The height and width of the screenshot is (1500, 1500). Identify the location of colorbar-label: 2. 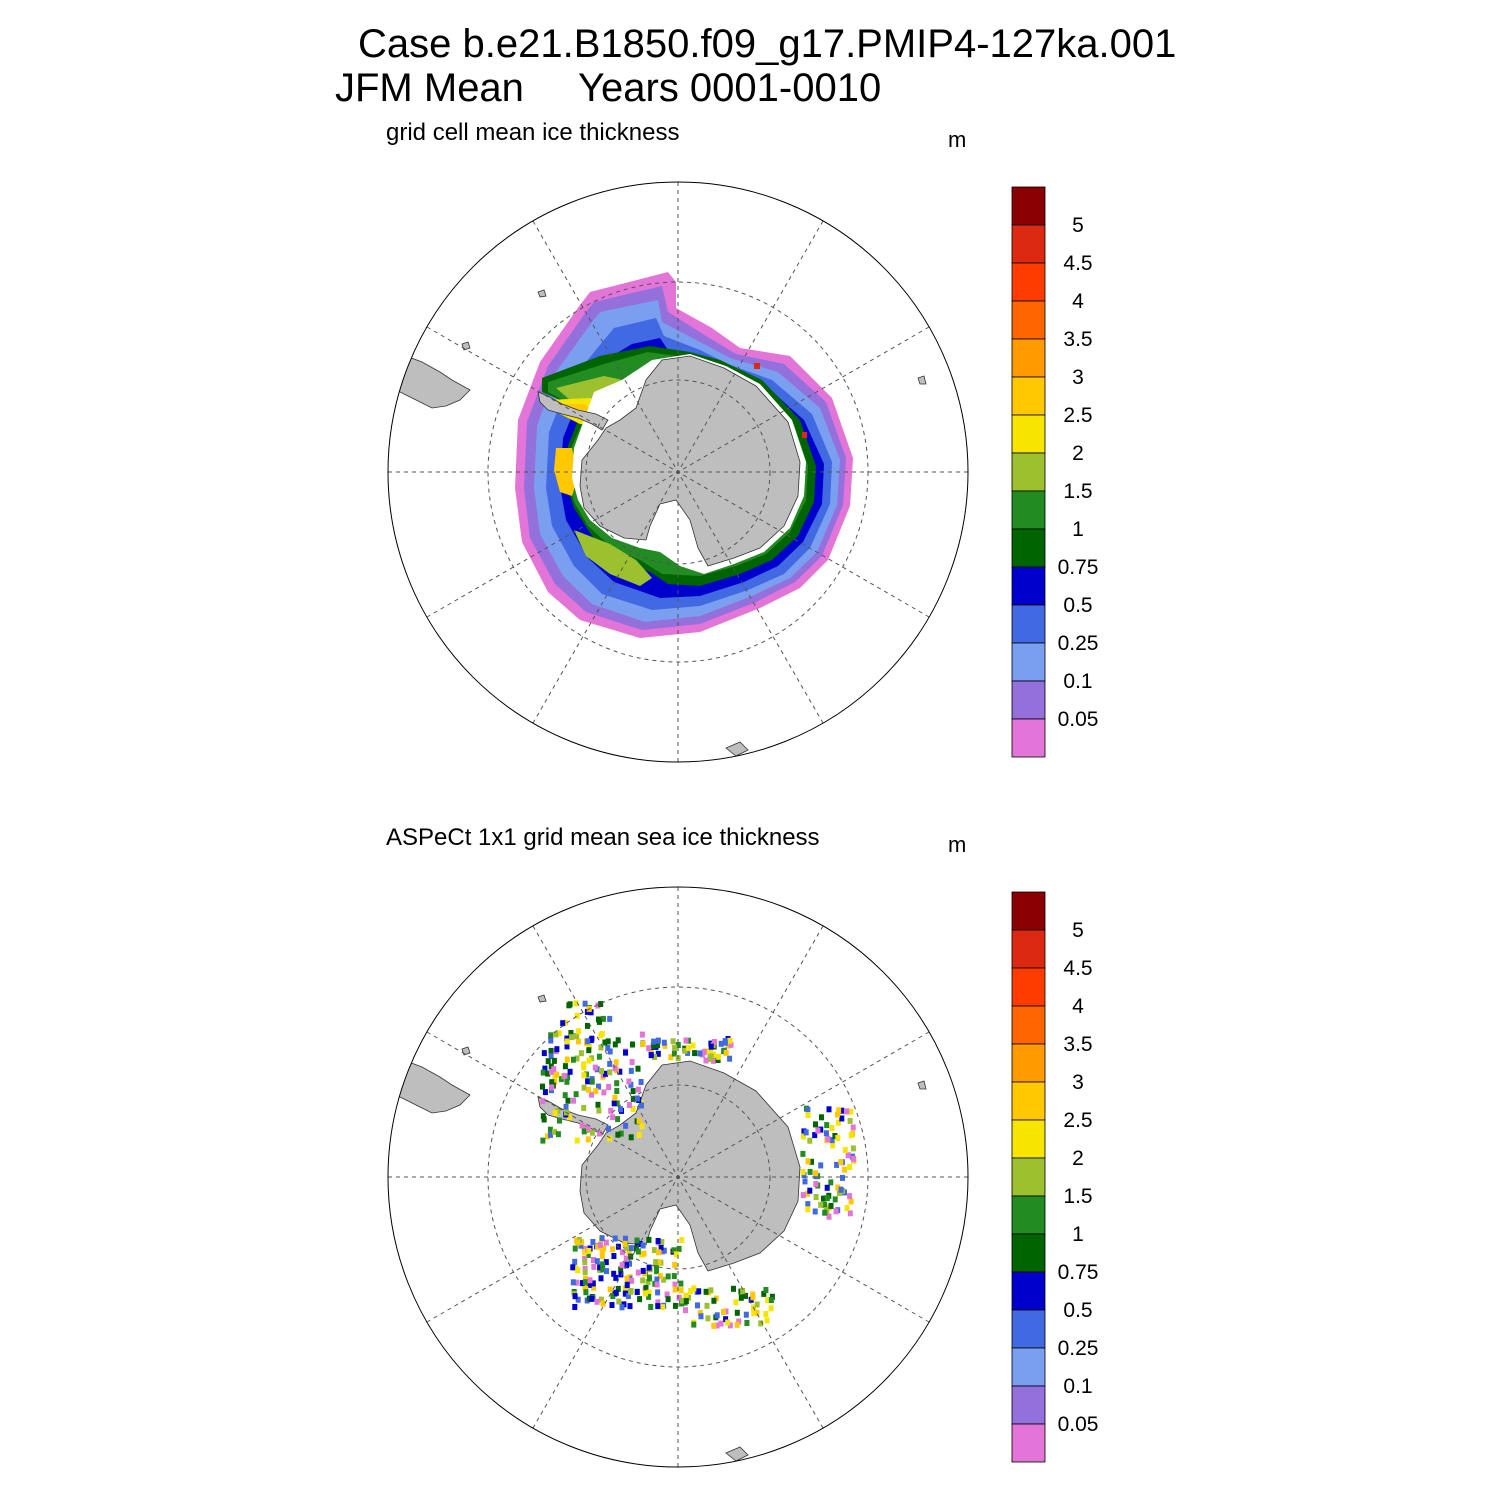
(1078, 1158).